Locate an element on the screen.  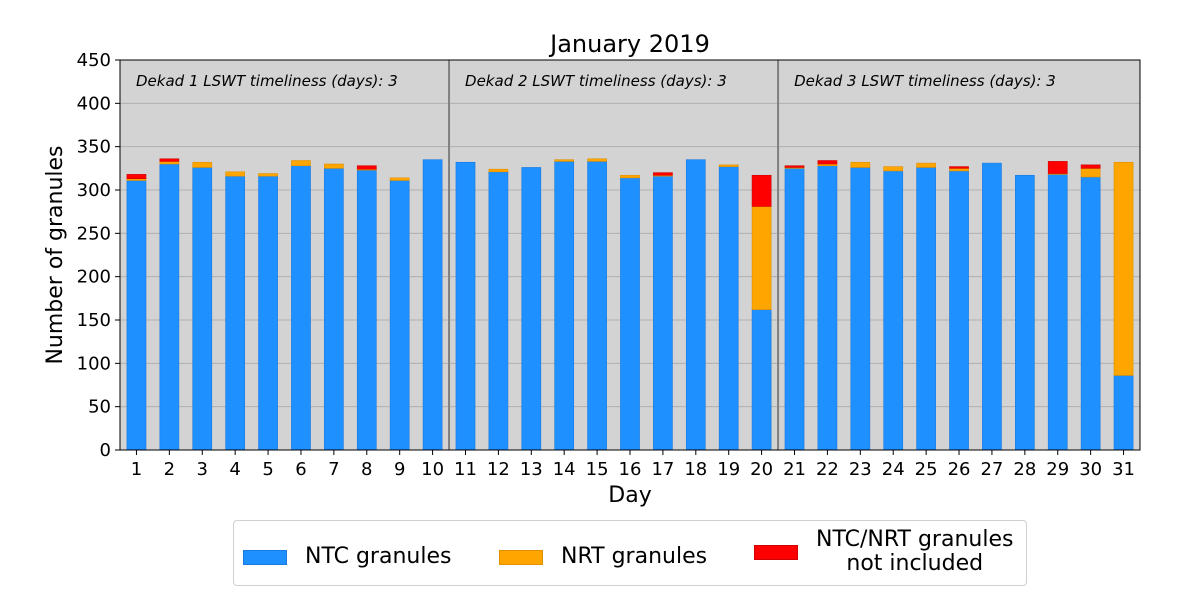
legend-swatch-ntc is located at coordinates (265, 557).